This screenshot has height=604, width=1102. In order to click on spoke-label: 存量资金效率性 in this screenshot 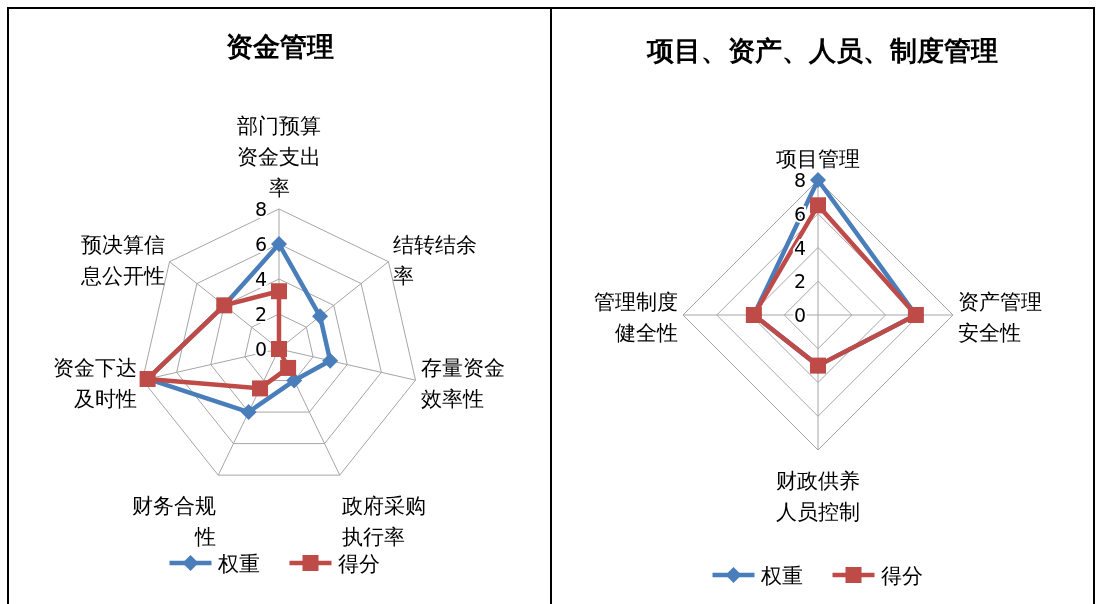, I will do `click(462, 384)`.